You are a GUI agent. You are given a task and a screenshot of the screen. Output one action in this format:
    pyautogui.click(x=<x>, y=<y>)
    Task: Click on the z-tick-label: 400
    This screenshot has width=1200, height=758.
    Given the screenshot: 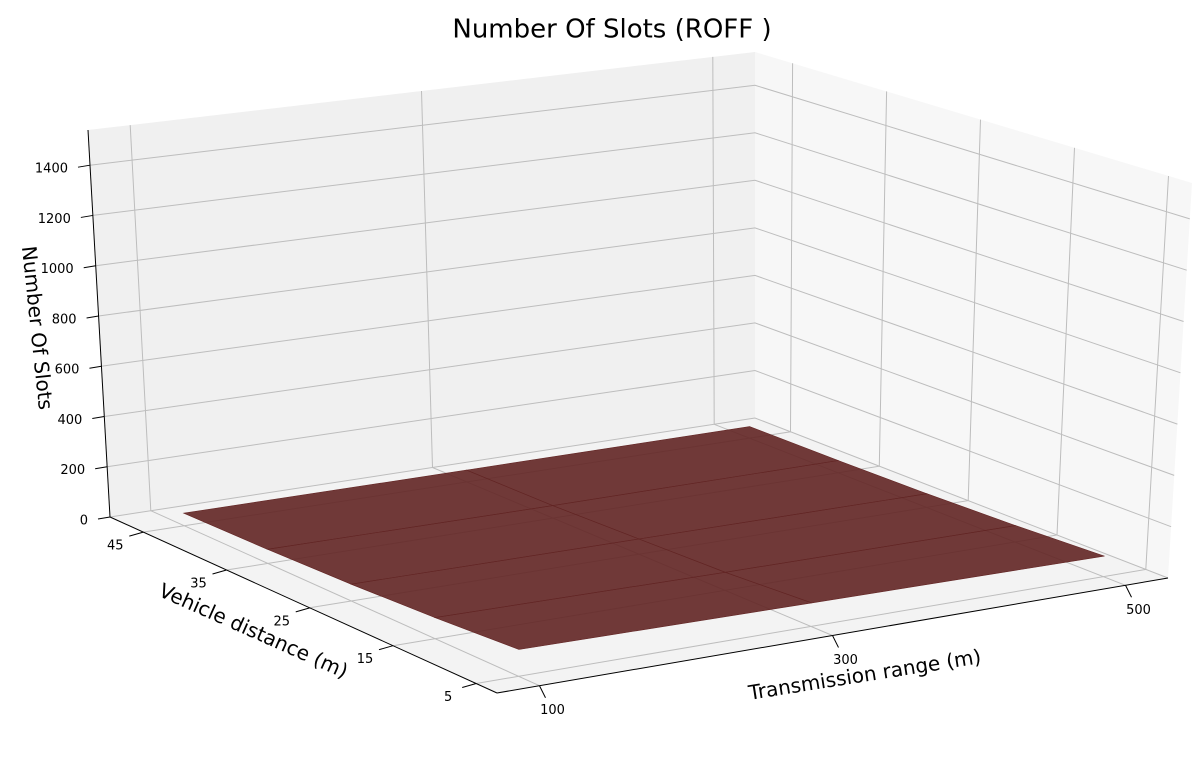 What is the action you would take?
    pyautogui.click(x=69, y=420)
    